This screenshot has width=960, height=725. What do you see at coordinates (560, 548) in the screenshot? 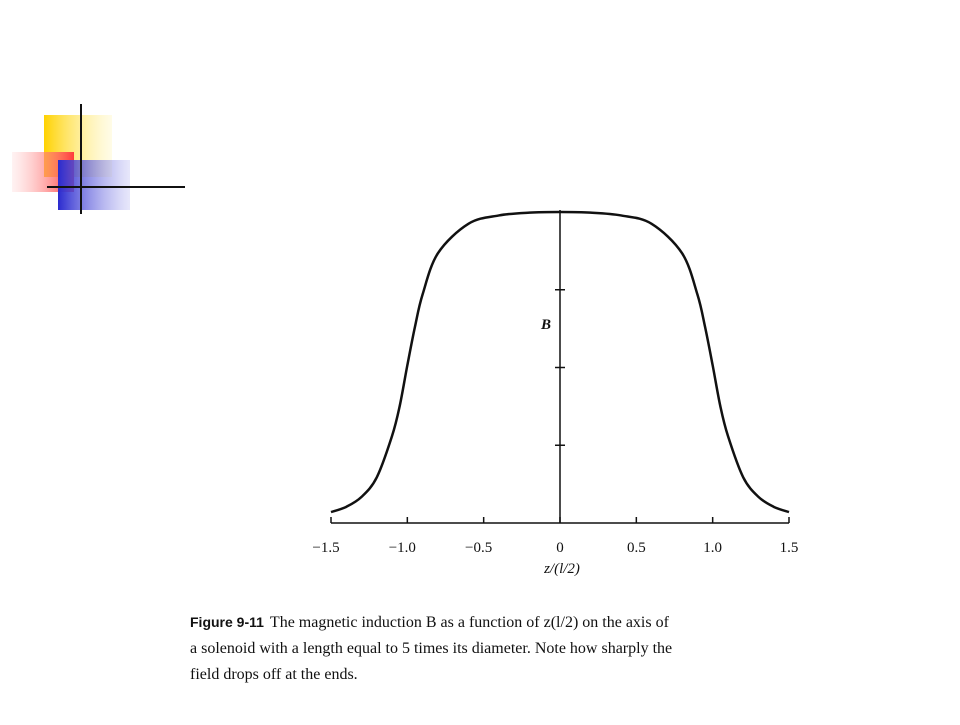
I see `x-tick-label: 0` at bounding box center [560, 548].